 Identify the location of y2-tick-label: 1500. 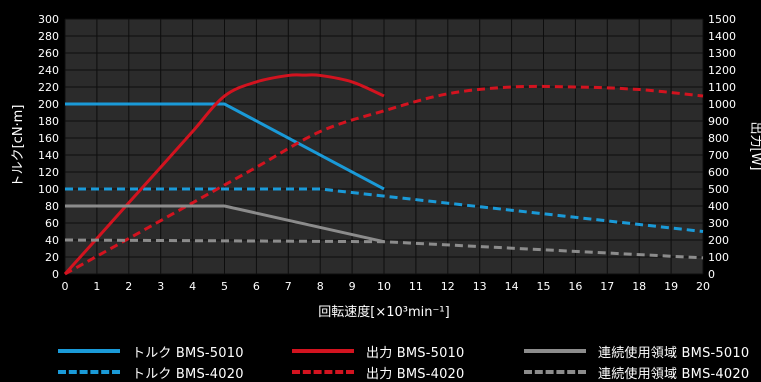
(722, 19).